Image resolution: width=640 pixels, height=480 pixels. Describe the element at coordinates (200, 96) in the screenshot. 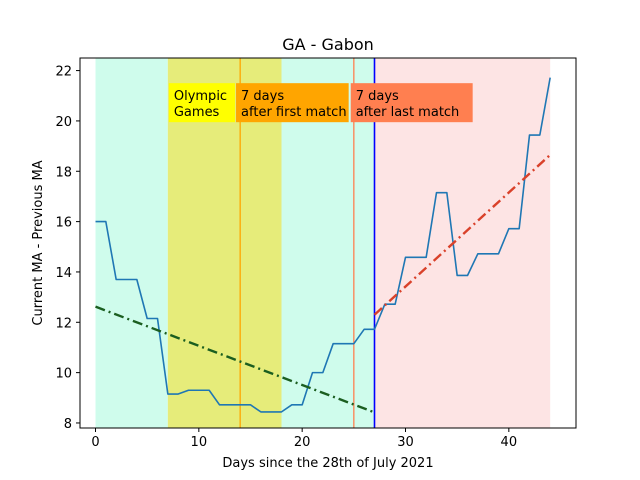

I see `annotation-text: Olympic` at that location.